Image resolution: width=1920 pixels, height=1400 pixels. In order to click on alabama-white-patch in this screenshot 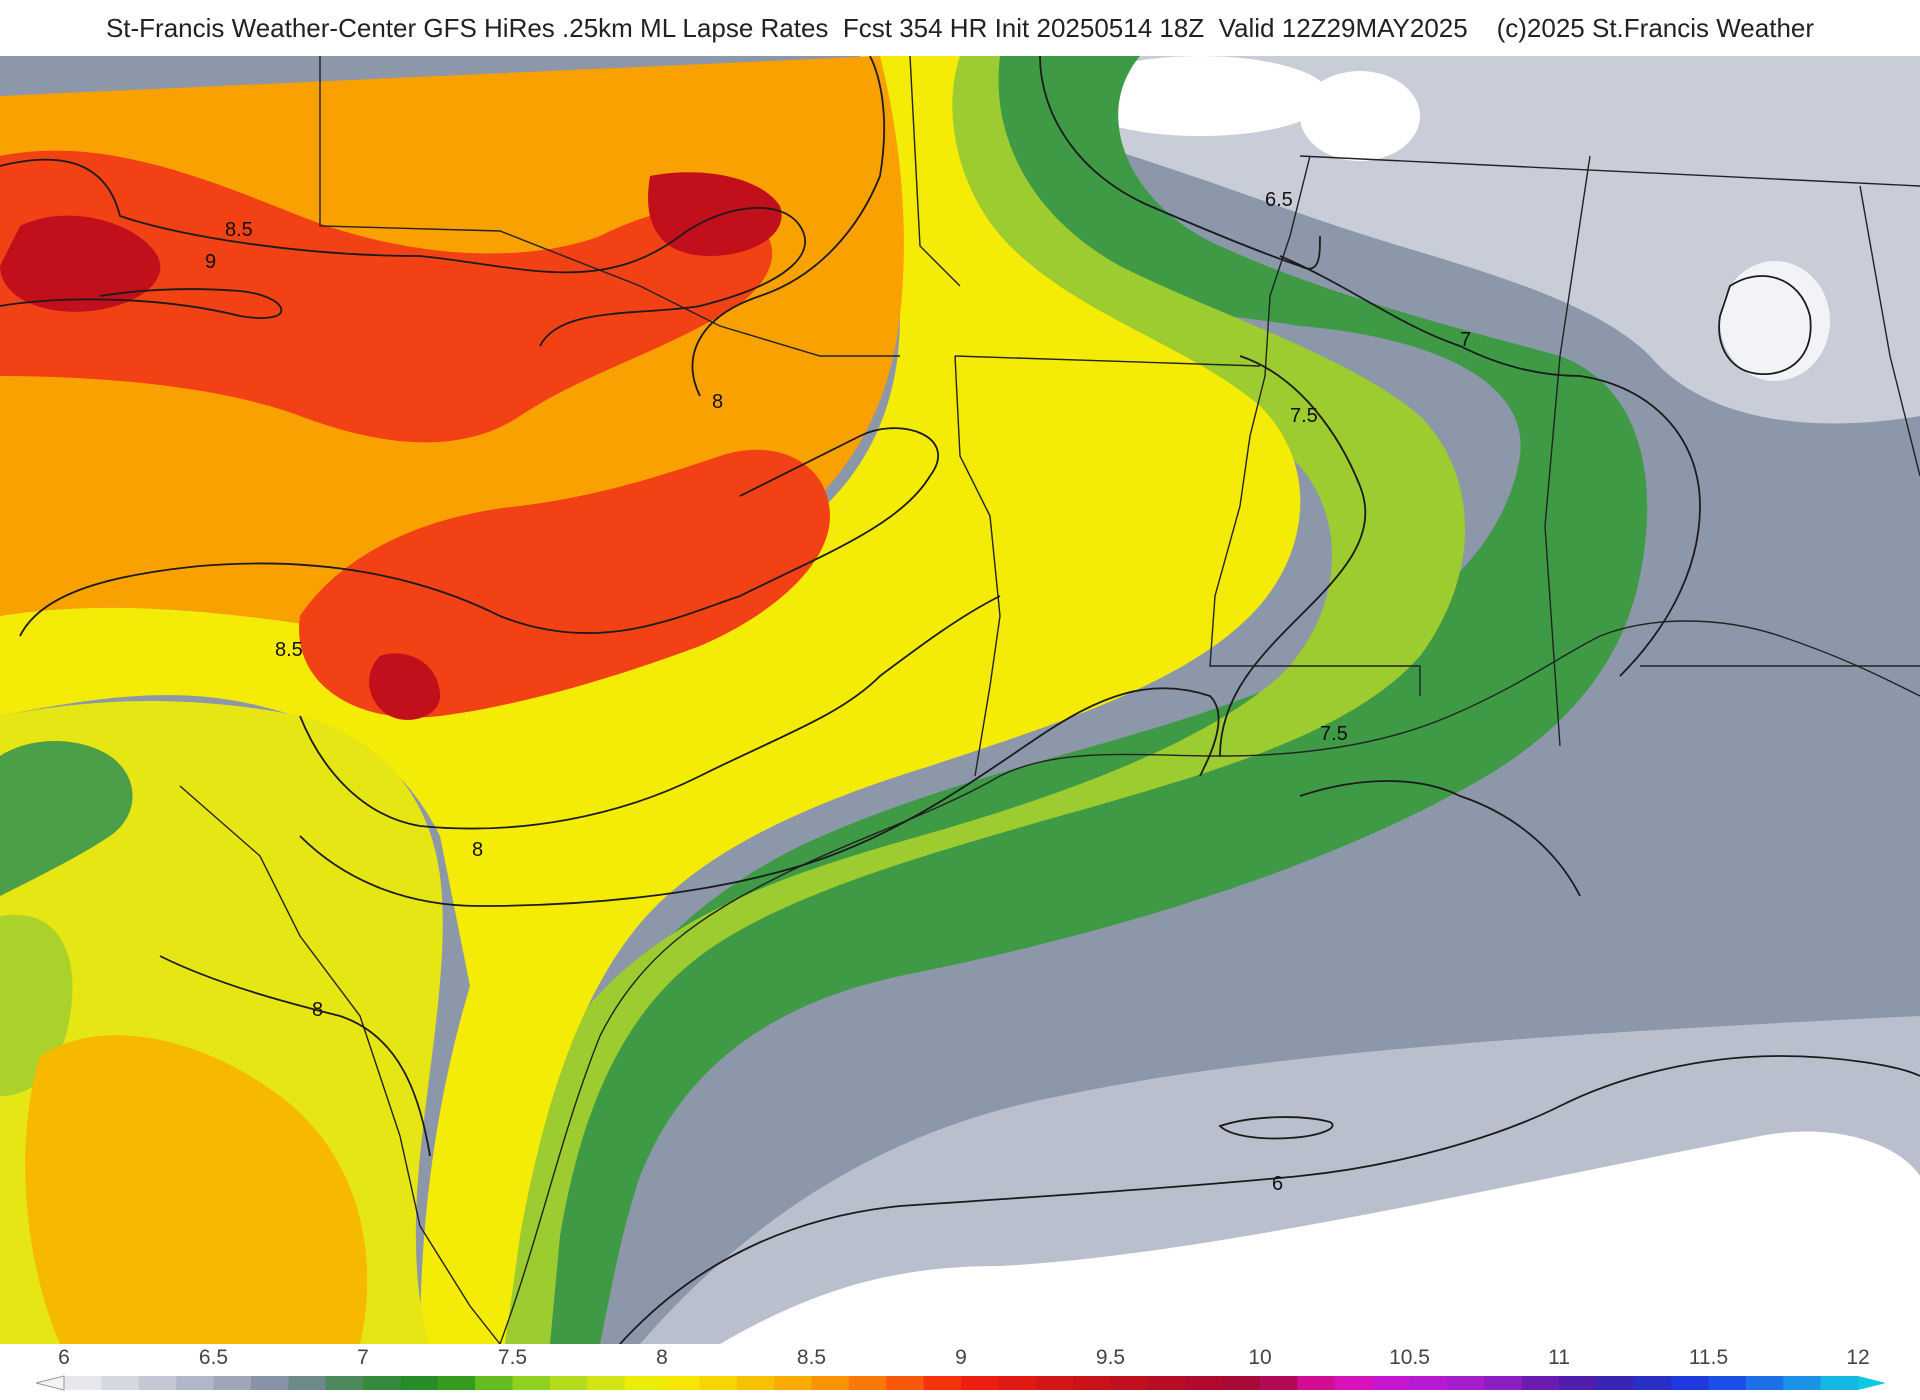, I will do `click(1775, 321)`.